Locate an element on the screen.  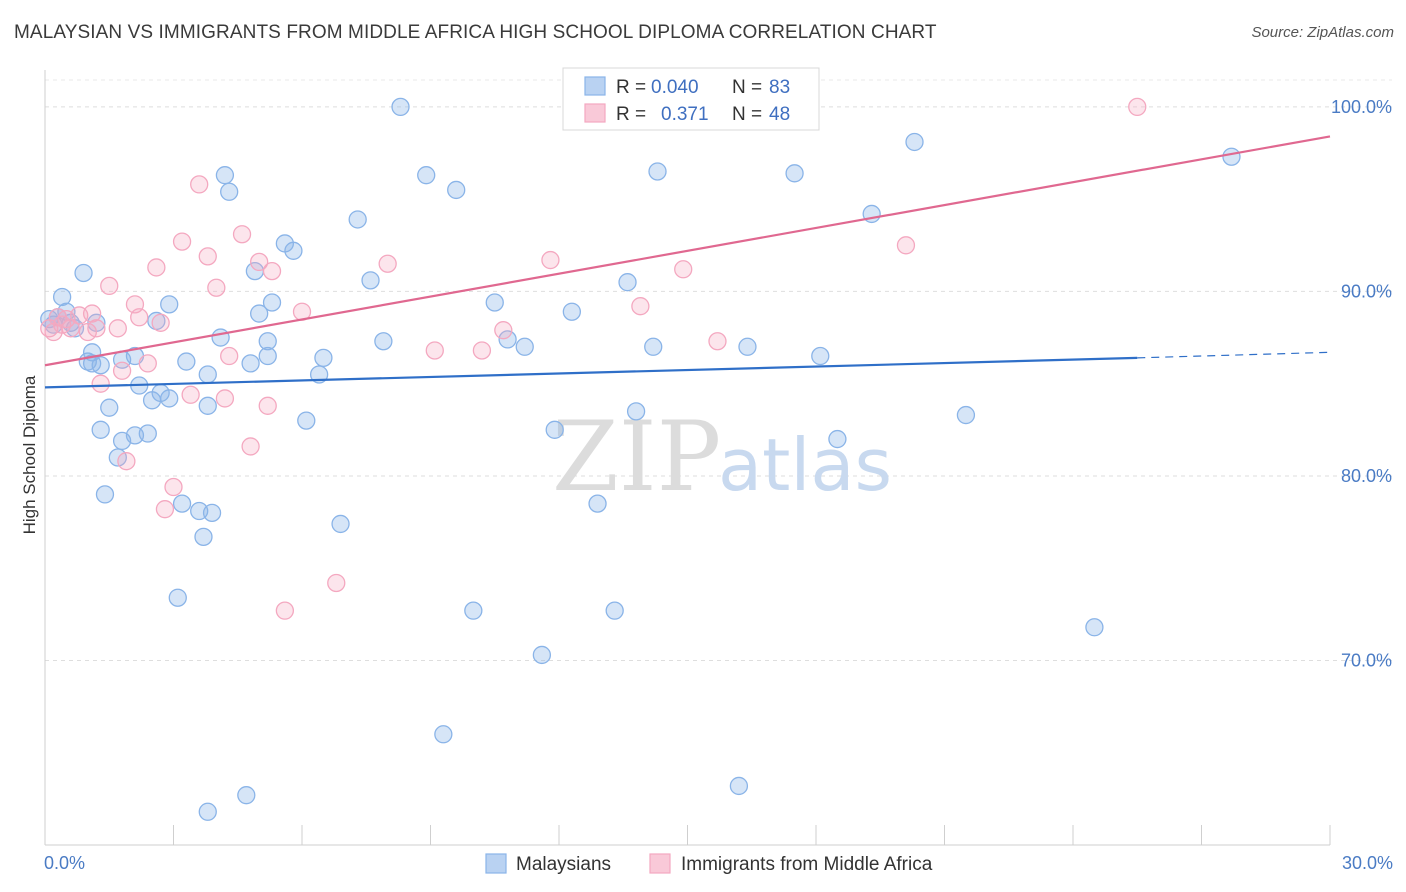
watermark-atlas: atlas is located at coordinates (805, 465).